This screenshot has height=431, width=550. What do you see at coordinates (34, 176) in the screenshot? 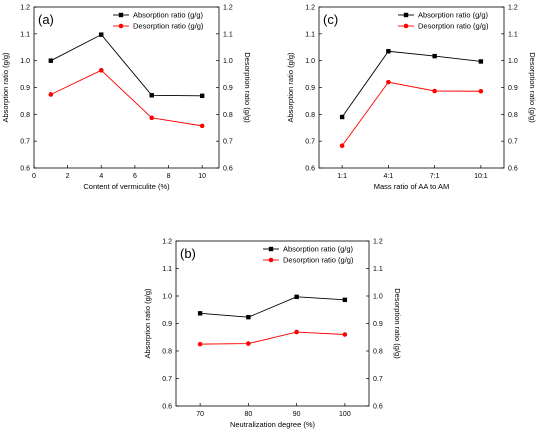
I see `x-tick-label: 0` at bounding box center [34, 176].